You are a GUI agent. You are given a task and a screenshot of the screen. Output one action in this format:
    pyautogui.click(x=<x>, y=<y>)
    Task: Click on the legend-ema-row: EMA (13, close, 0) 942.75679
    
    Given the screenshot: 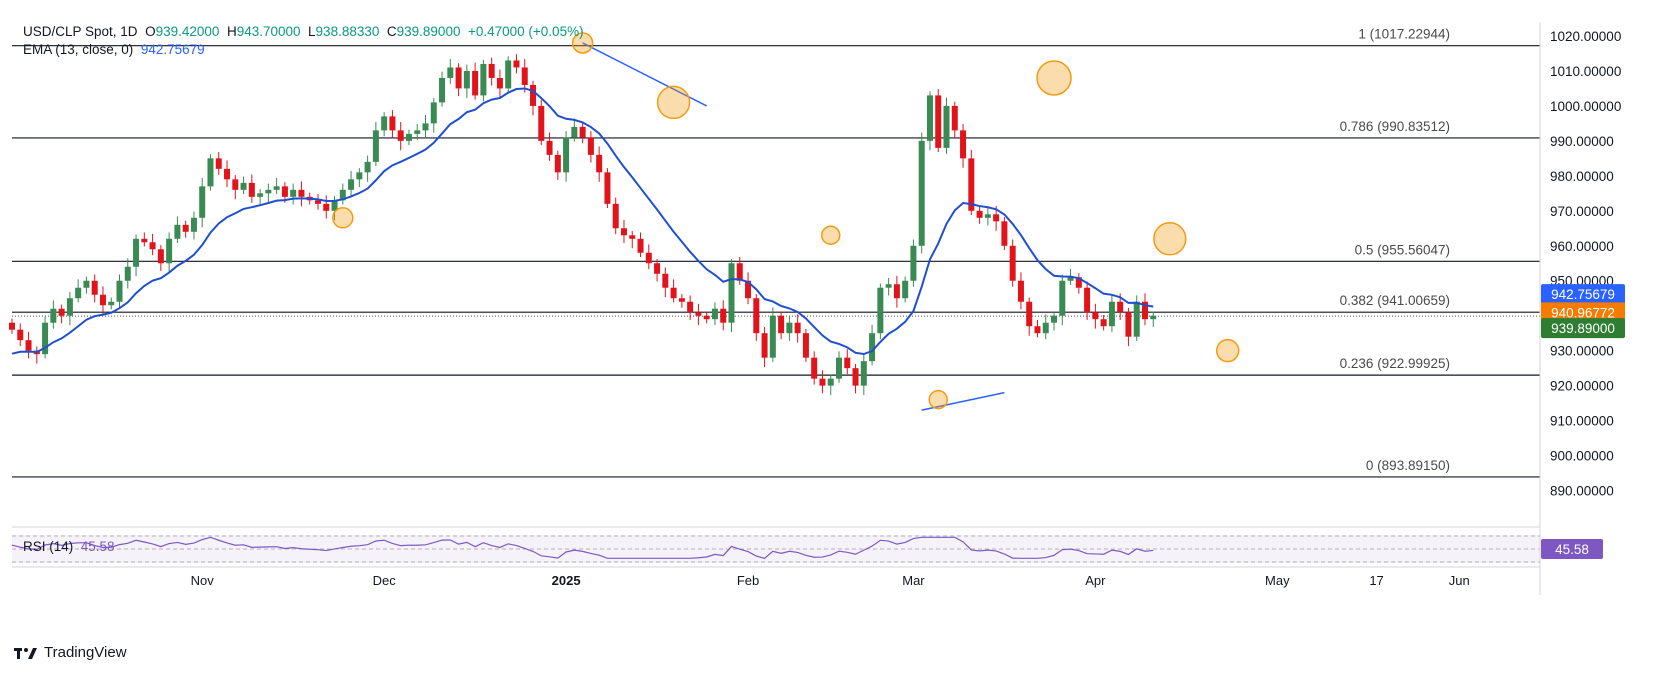 What is the action you would take?
    pyautogui.click(x=114, y=49)
    